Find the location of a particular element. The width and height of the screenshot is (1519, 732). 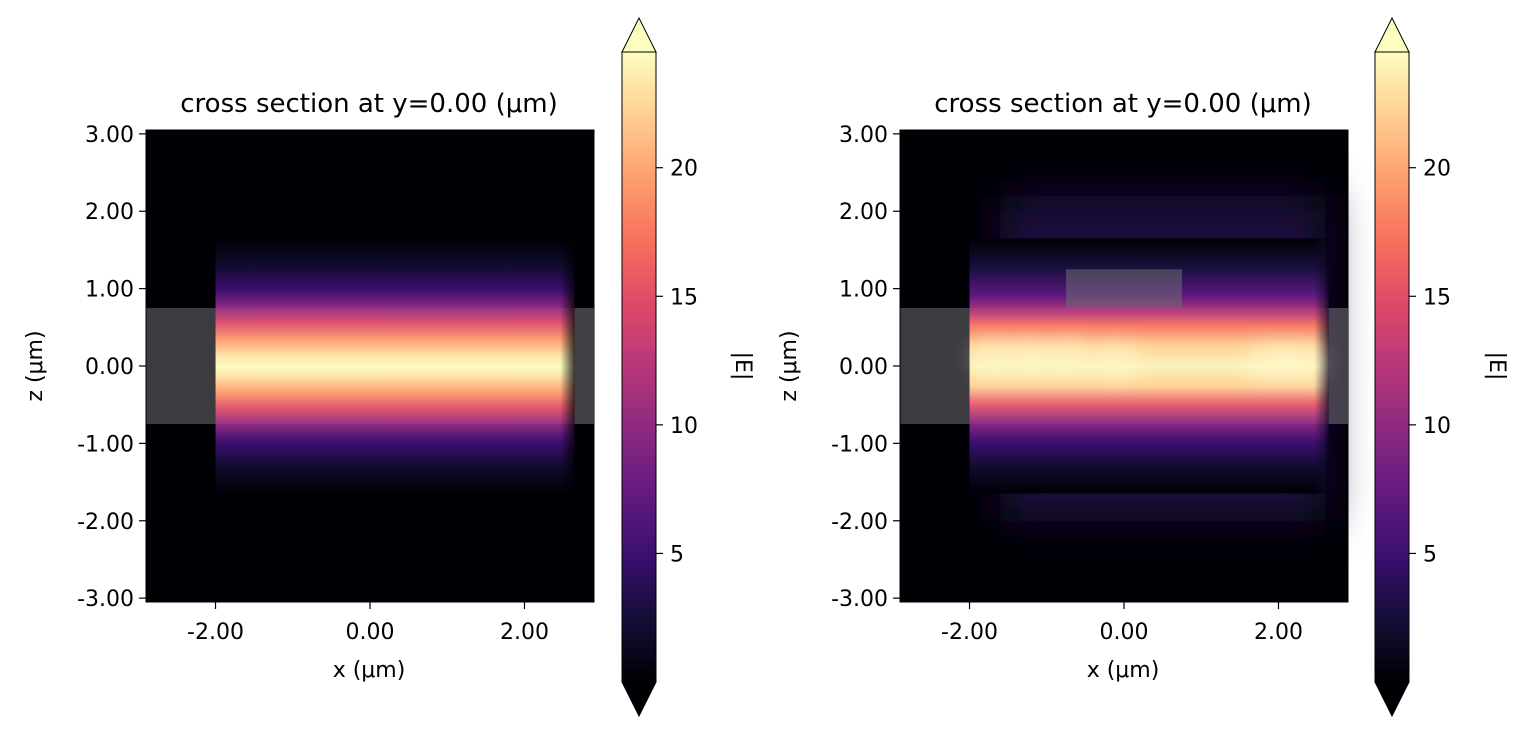

colorbar-label-left: |E| is located at coordinates (742, 366).